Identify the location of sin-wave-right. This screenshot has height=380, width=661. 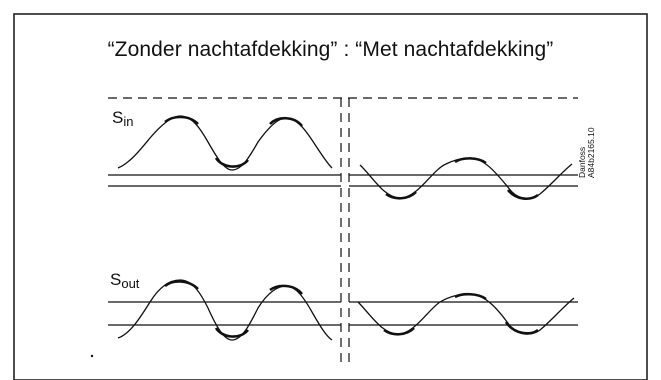
(466, 178).